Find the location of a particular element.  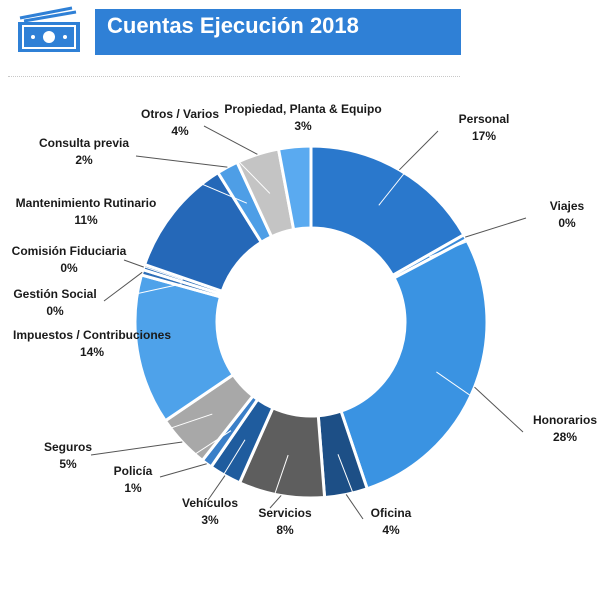

slice-label-name-14: Propiedad, Planta & Equipo is located at coordinates (302, 109).